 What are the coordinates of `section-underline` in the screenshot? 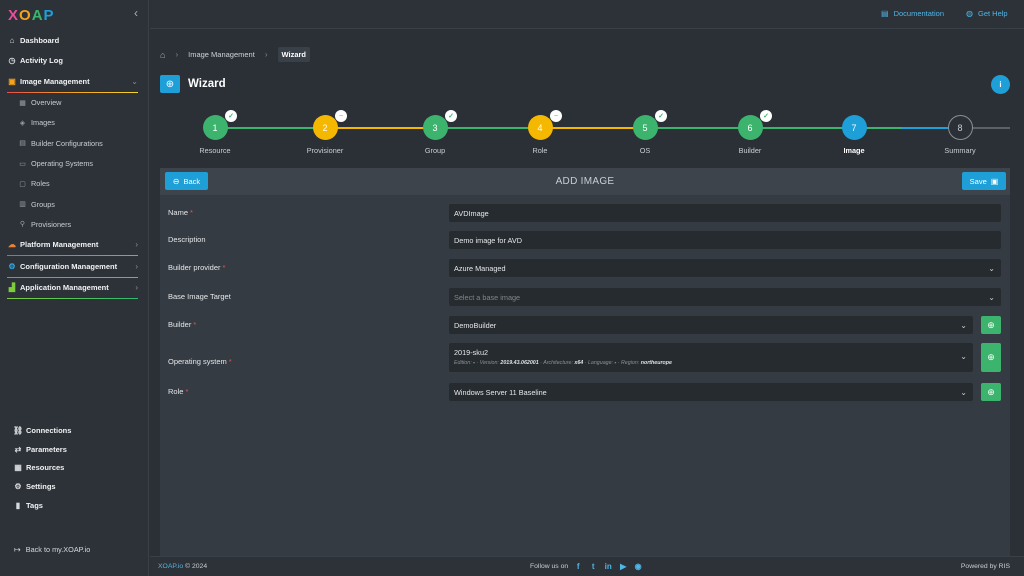 It's located at (72, 256).